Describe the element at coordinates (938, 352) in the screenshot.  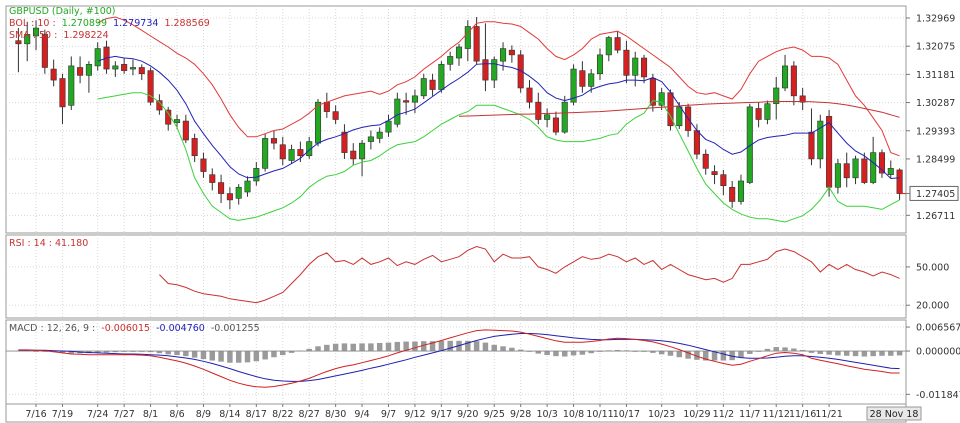
I see `macd-y-tick-label: 0.000000` at that location.